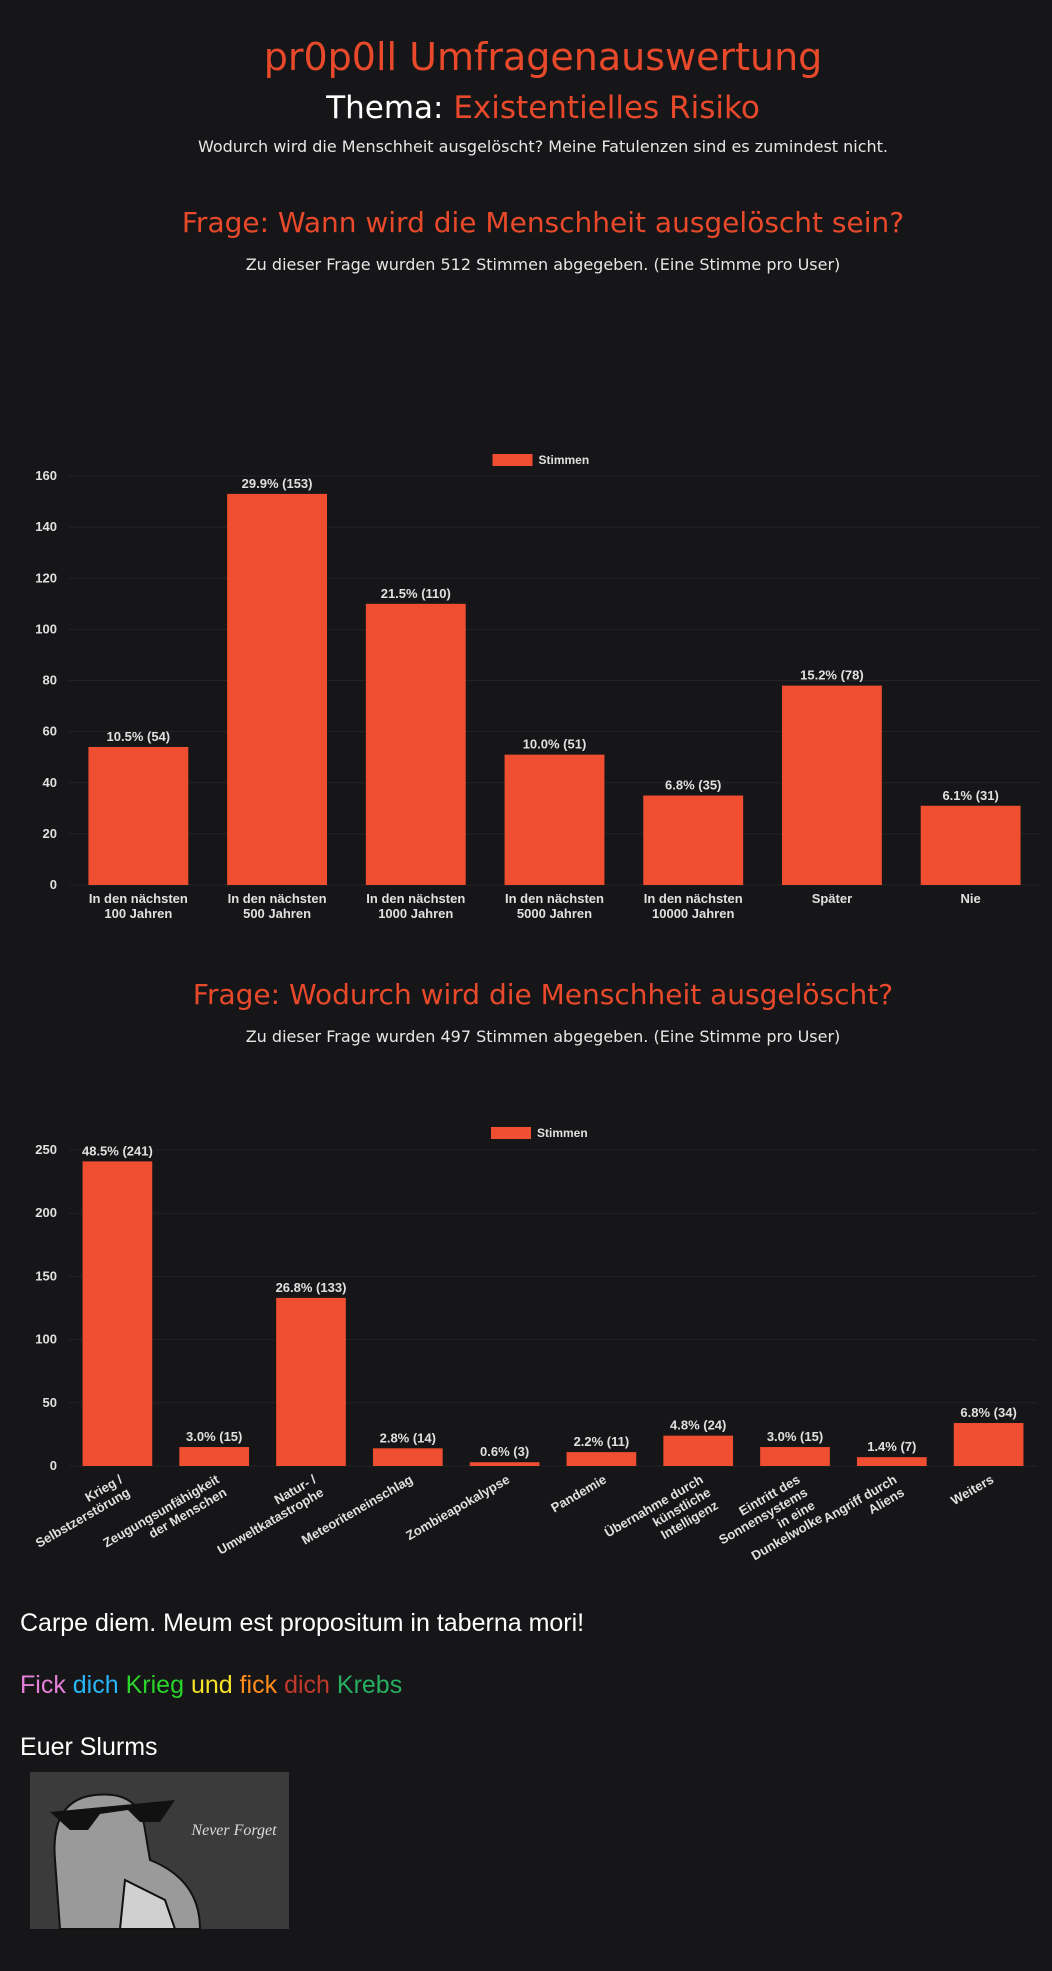 Image resolution: width=1052 pixels, height=1971 pixels. I want to click on x-tick-label: Pandemie, so click(578, 1494).